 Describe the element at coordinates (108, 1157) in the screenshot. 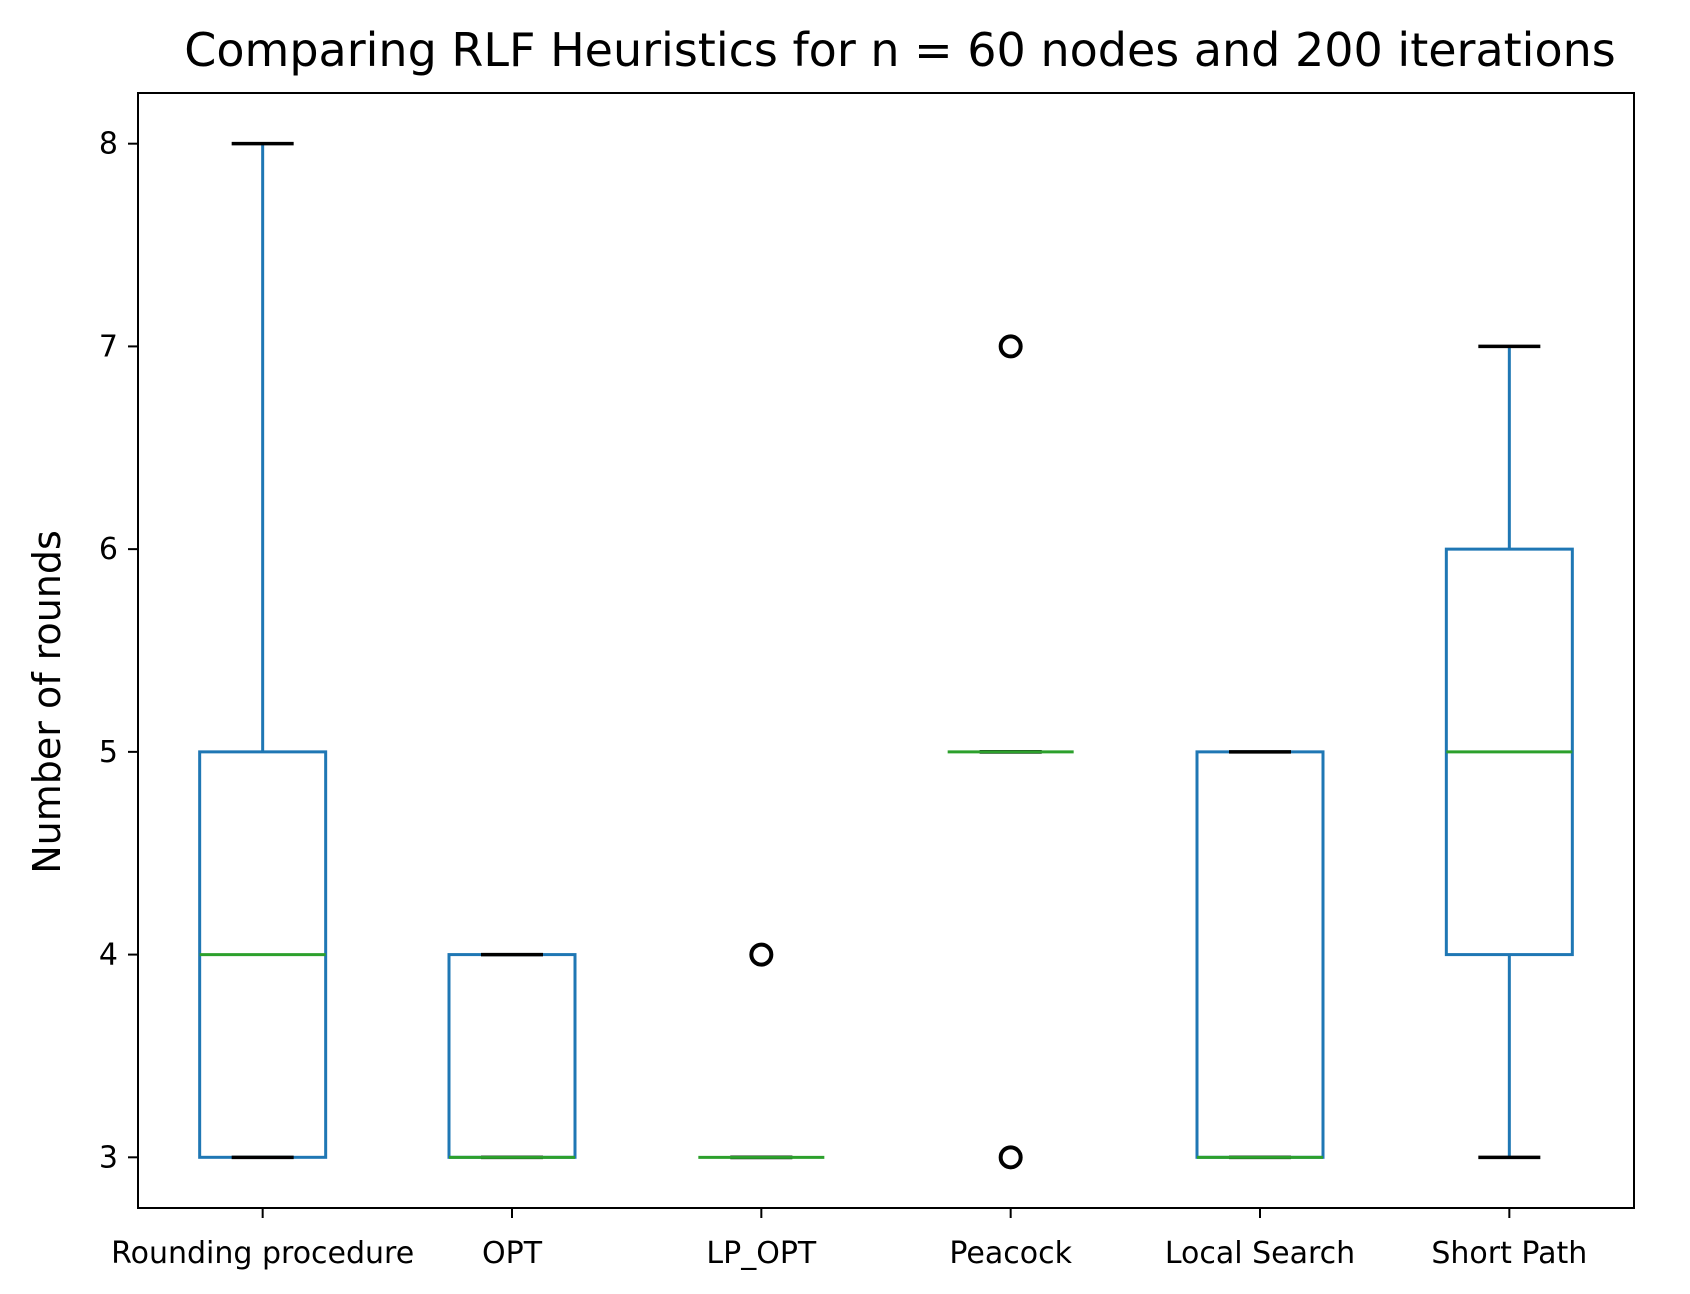

I see `y-tick-label: 3` at that location.